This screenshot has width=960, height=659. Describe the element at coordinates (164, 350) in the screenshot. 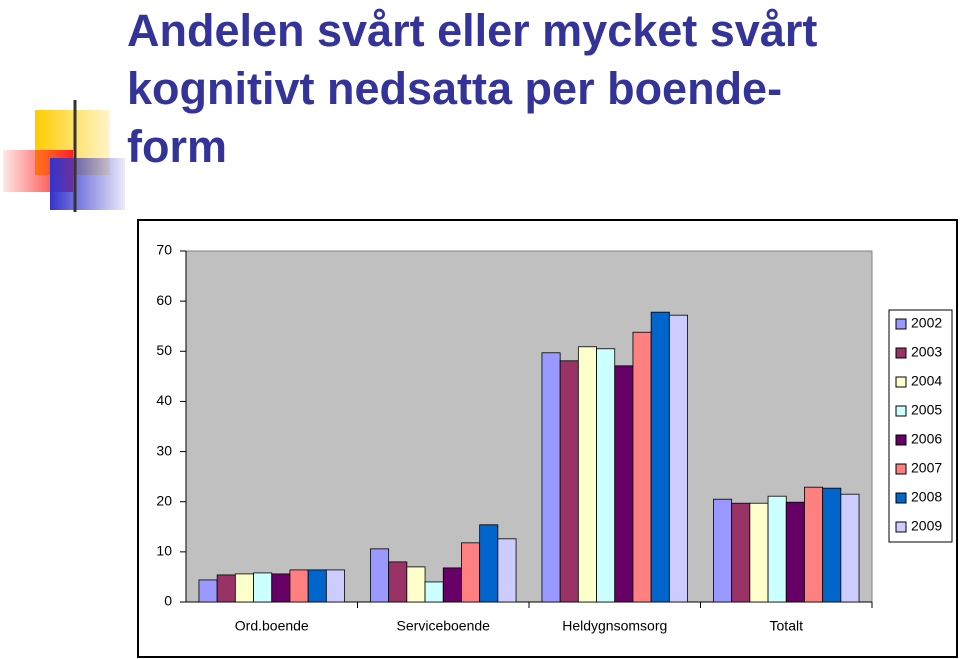

I see `y-tick-label: 50` at that location.